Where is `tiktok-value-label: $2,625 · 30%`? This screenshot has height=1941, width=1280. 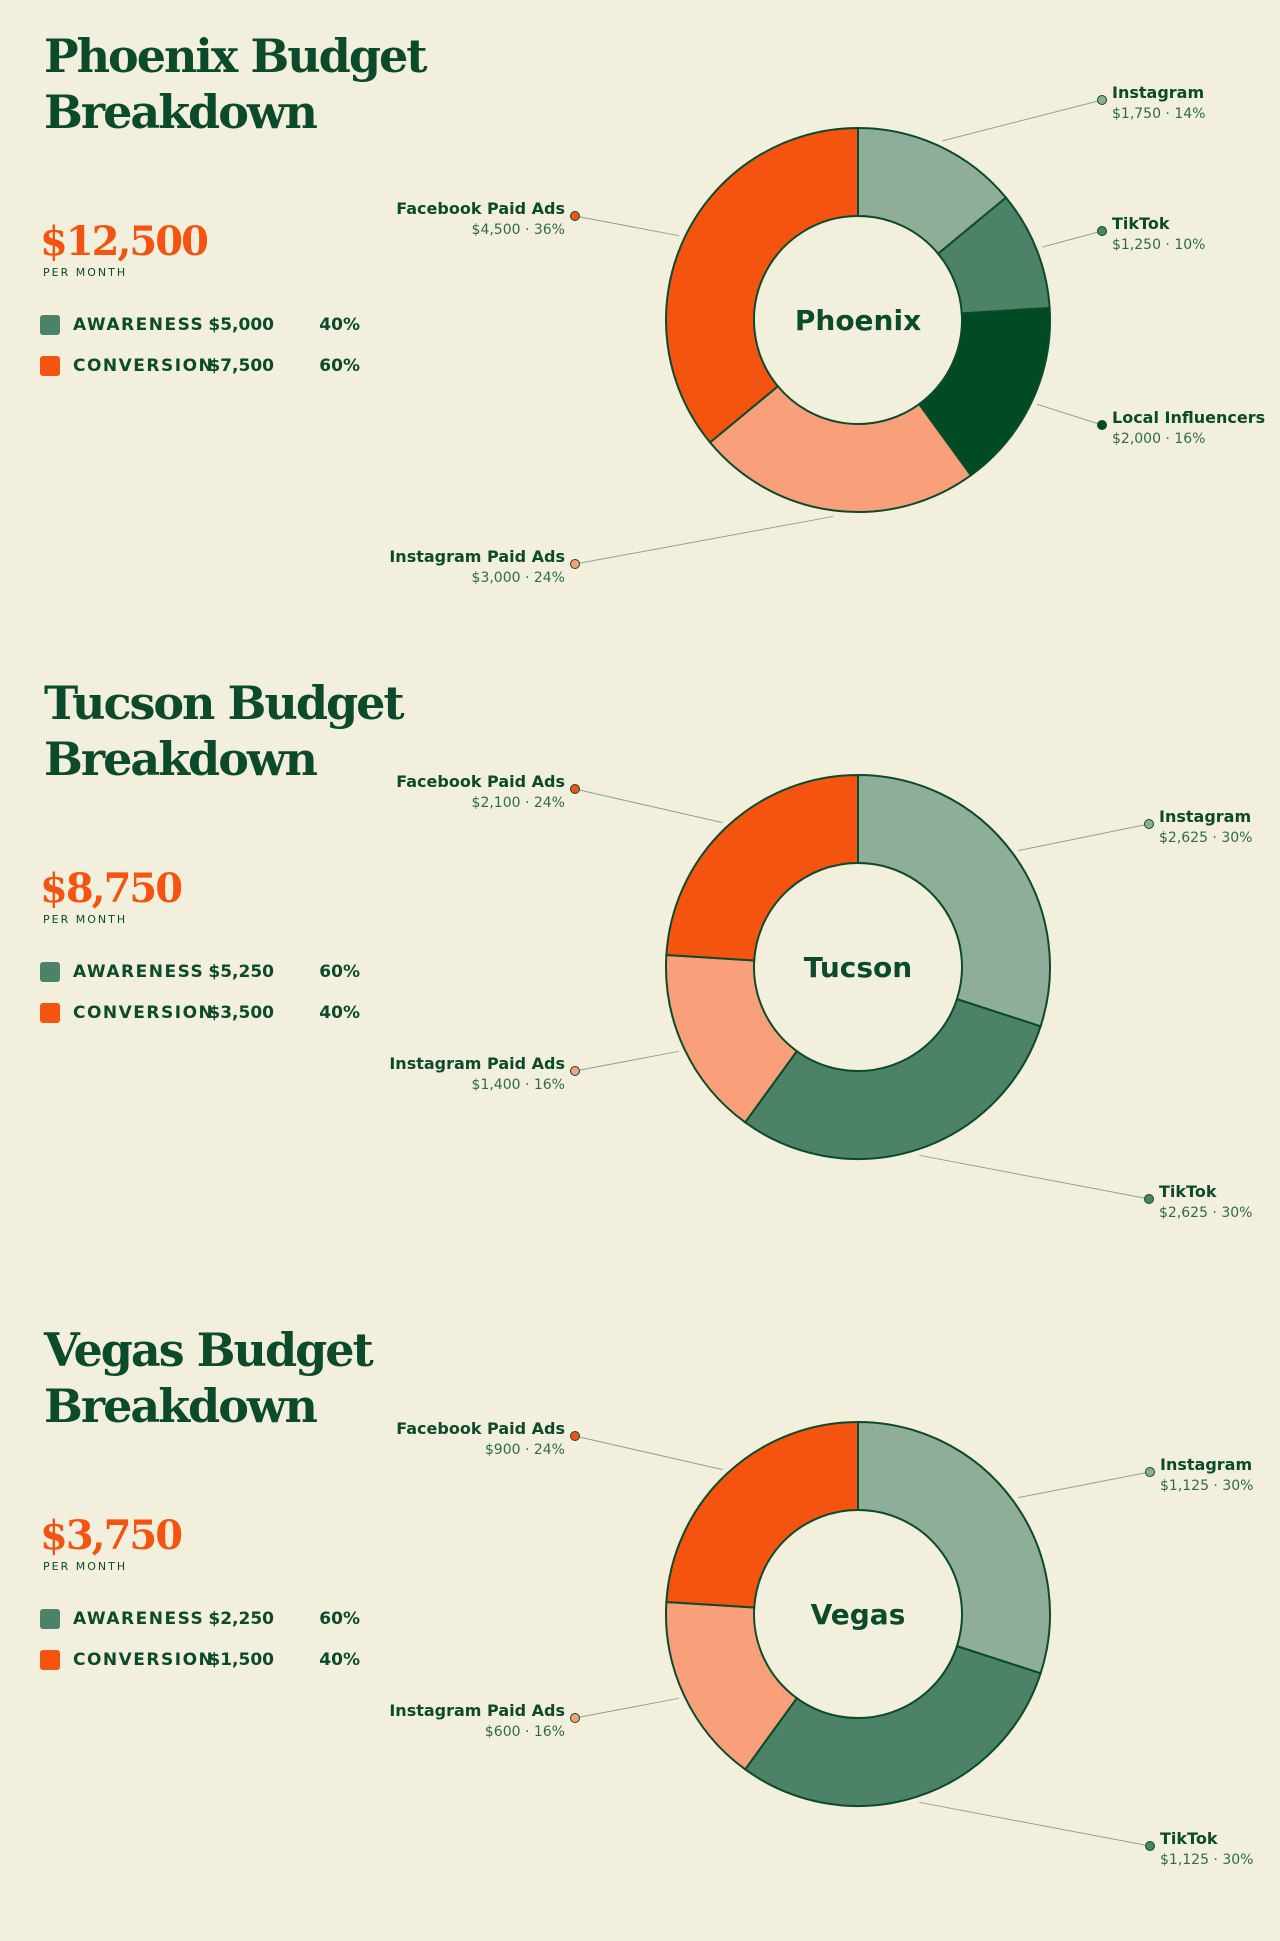 tiktok-value-label: $2,625 · 30% is located at coordinates (1205, 1213).